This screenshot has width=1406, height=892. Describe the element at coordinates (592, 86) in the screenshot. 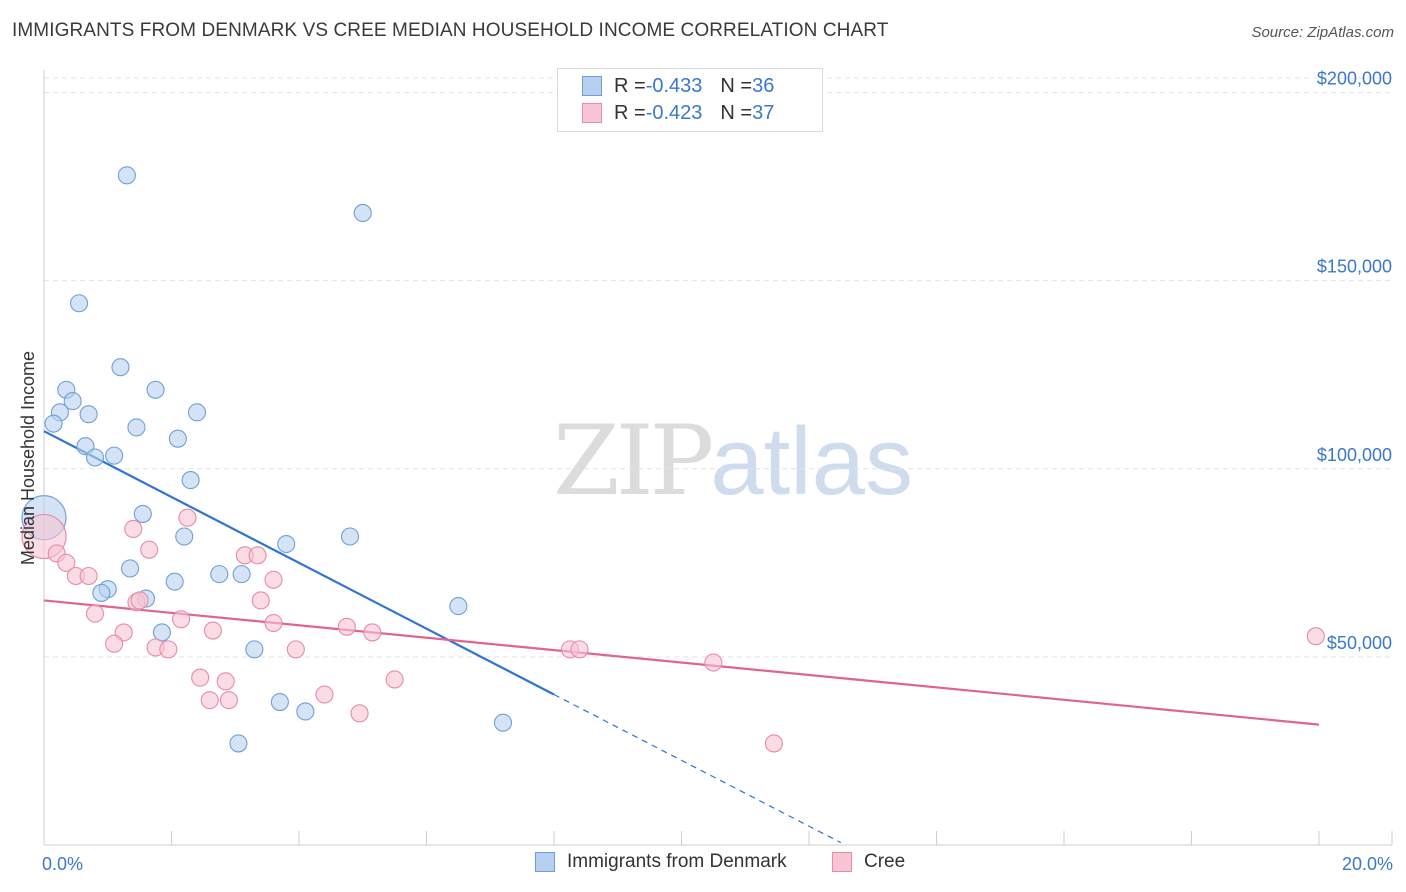

I see `denmark-swatch` at that location.